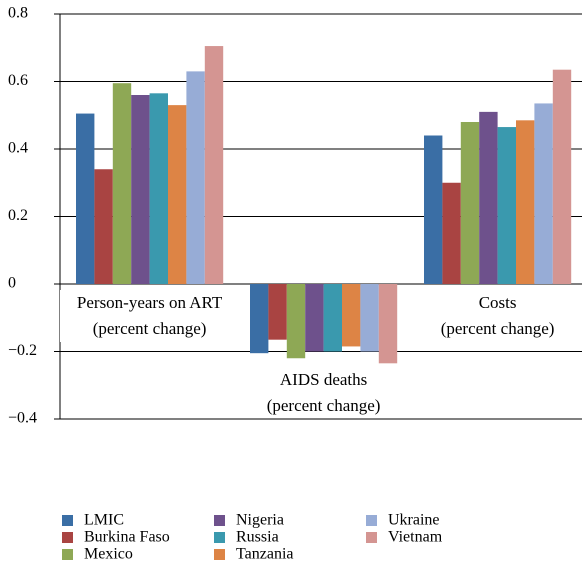 The width and height of the screenshot is (582, 577). I want to click on legend-label: Ukraine, so click(414, 520).